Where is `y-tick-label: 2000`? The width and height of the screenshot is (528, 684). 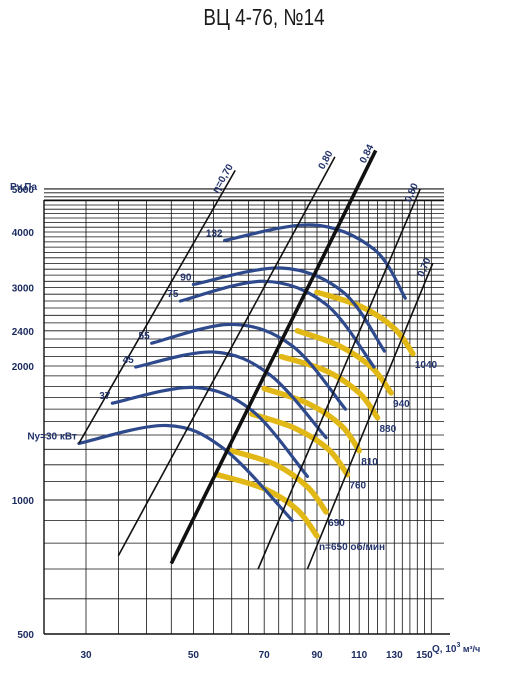
y-tick-label: 2000 is located at coordinates (23, 367).